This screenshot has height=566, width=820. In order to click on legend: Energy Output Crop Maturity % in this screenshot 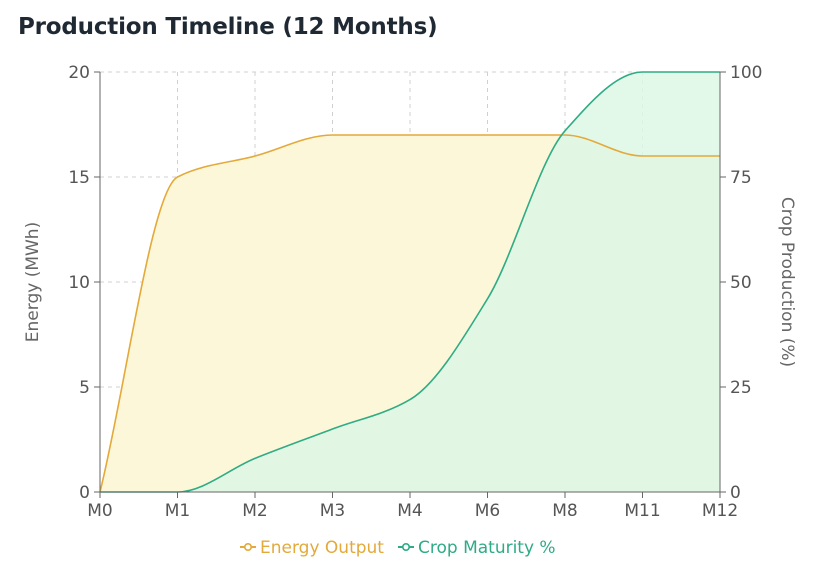, I will do `click(398, 548)`.